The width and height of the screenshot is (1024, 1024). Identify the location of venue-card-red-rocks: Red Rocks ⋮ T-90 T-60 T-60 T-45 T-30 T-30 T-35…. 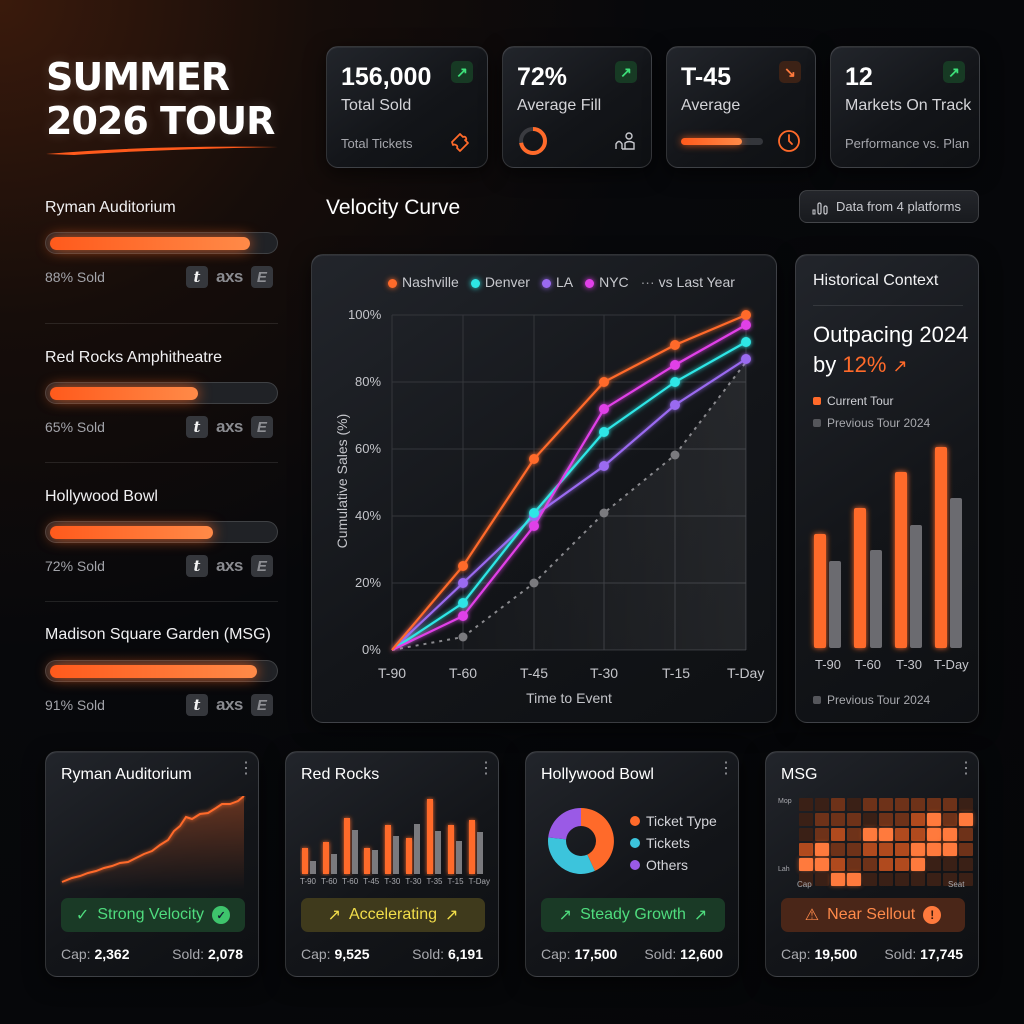
(392, 864).